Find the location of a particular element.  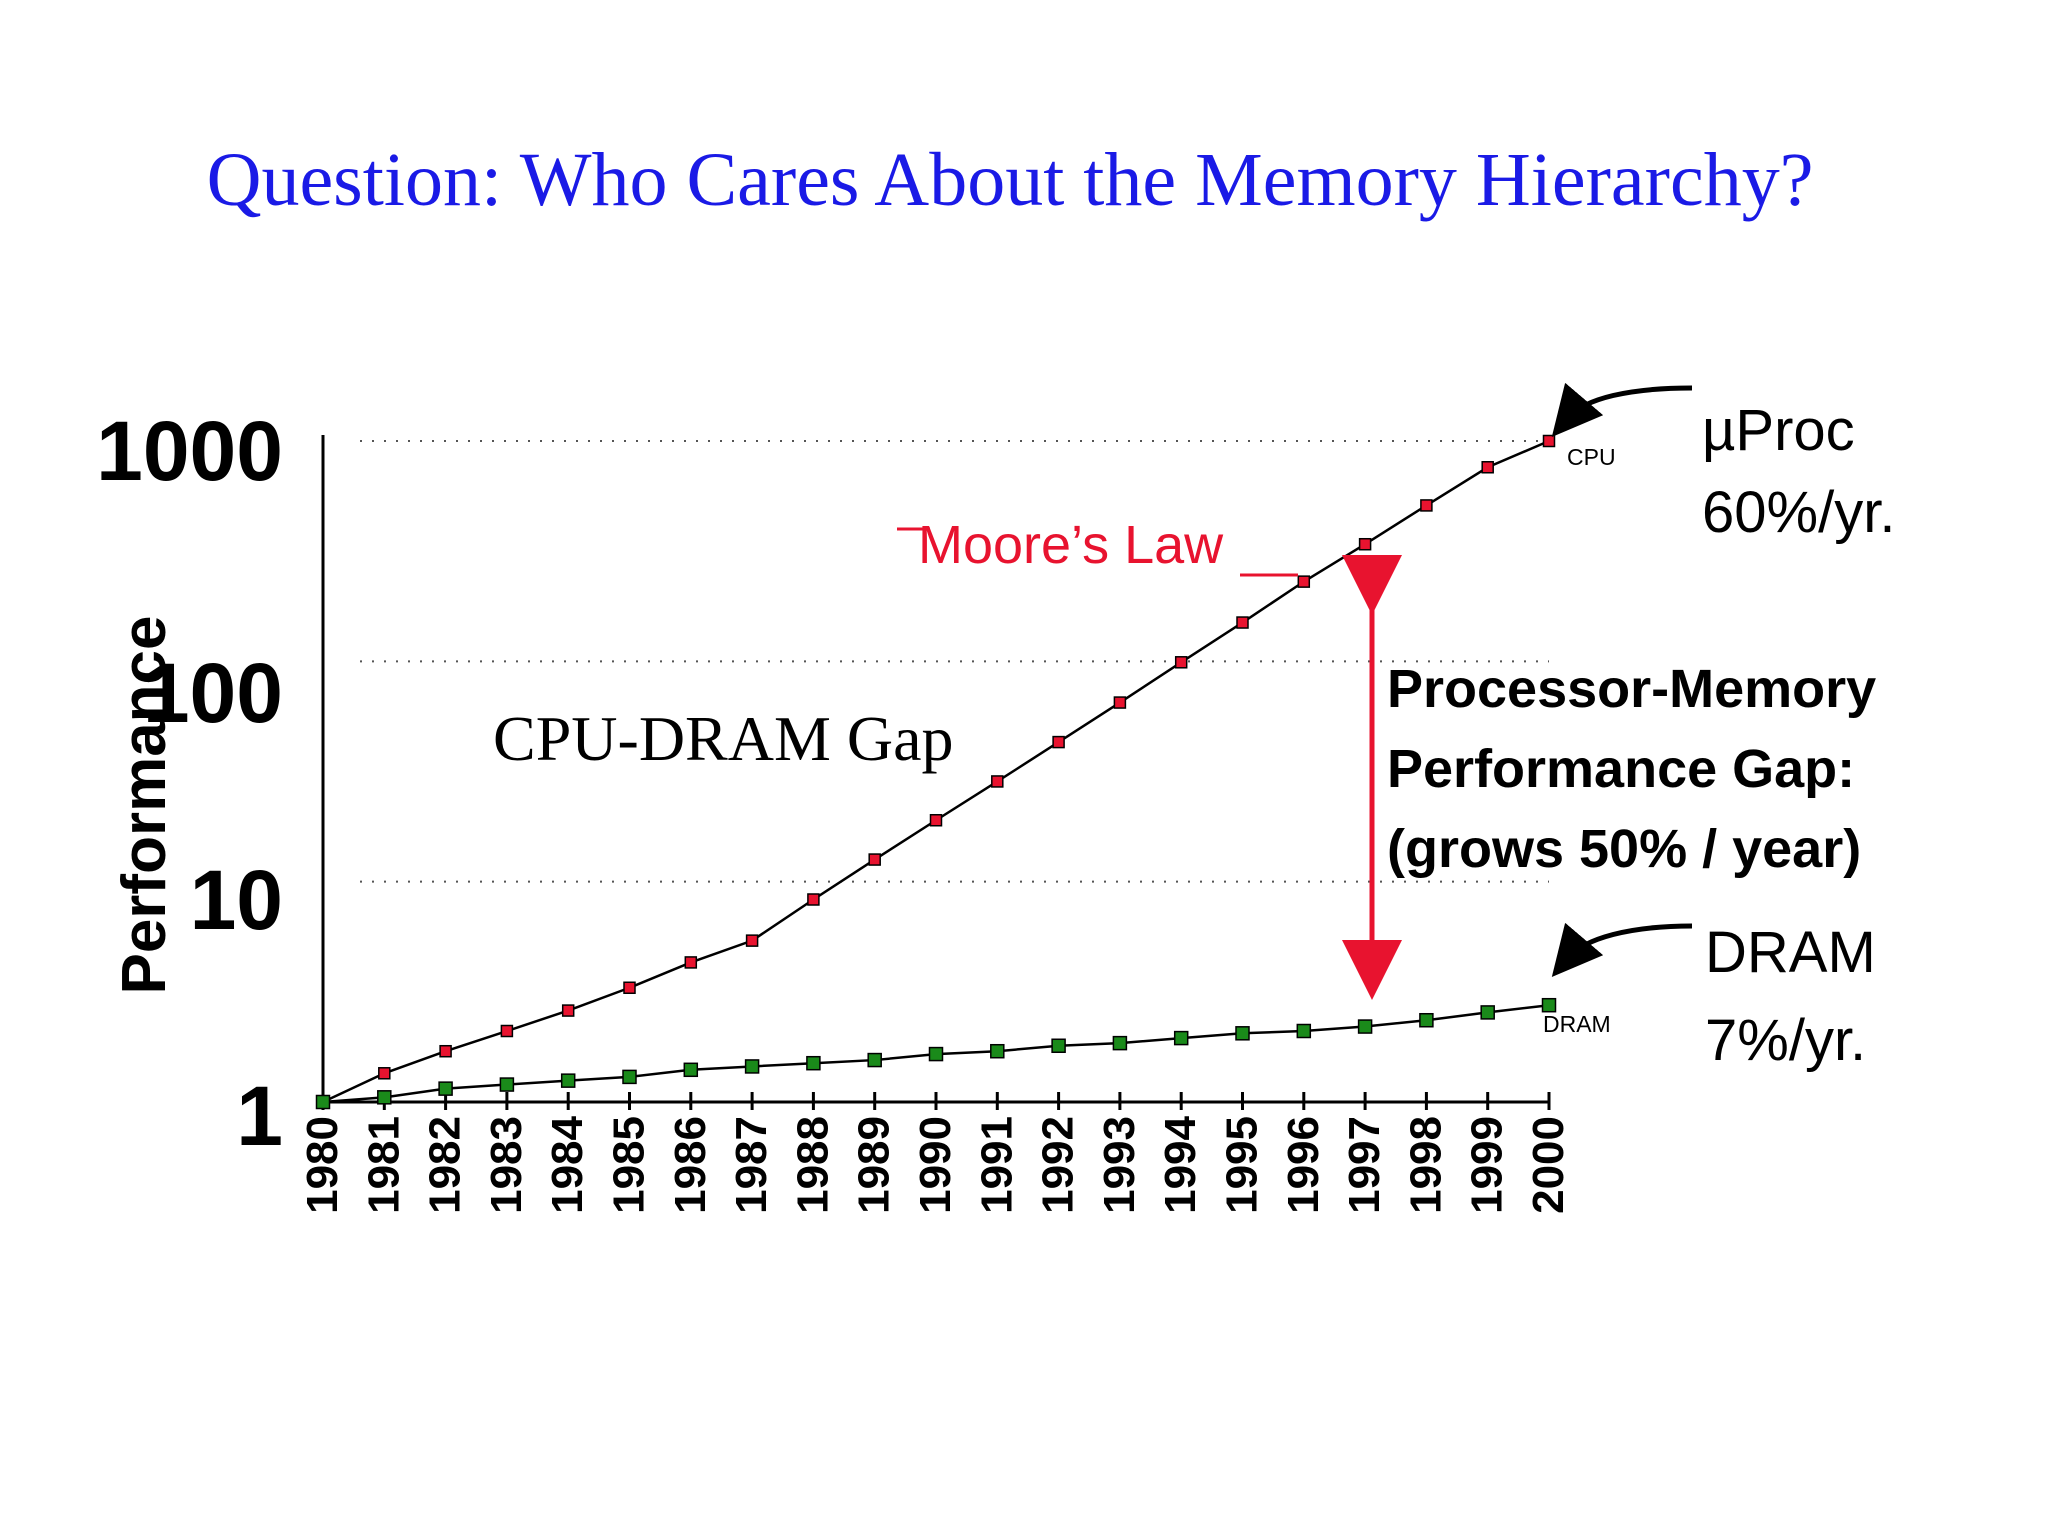

x-tick-label: 1980 is located at coordinates (322, 1165).